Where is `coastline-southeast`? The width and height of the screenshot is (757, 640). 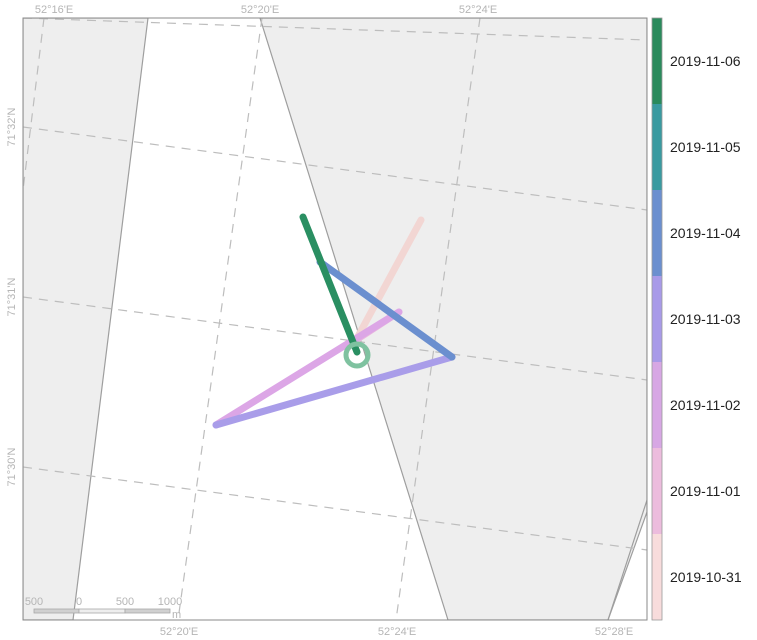 coastline-southeast is located at coordinates (627, 559).